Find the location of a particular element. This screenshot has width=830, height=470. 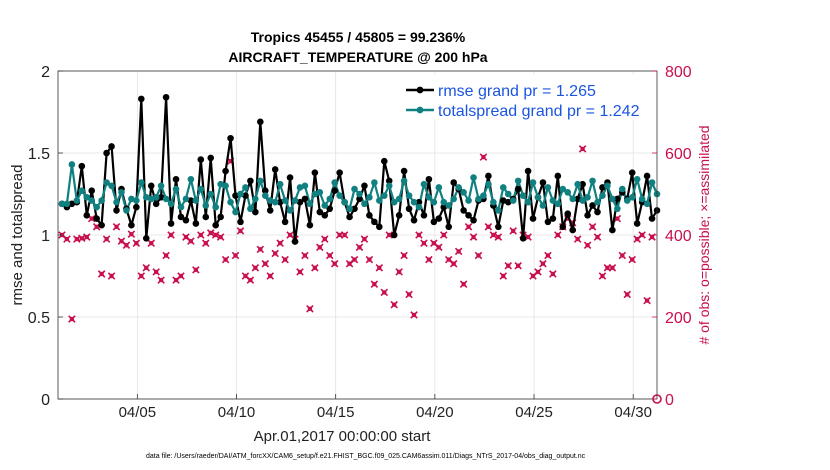

legend-marker-rmse is located at coordinates (420, 90).